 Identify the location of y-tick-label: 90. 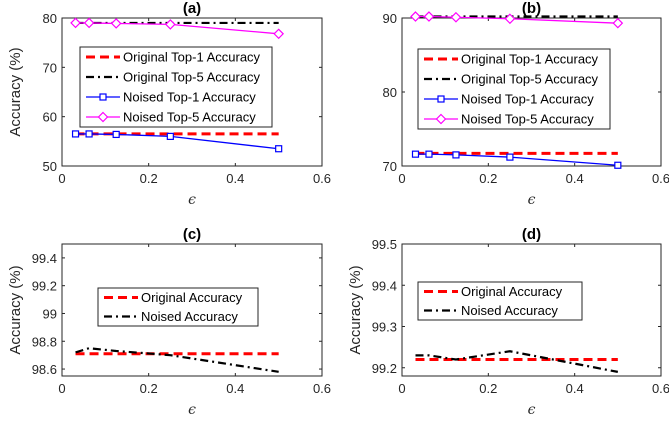
(390, 18).